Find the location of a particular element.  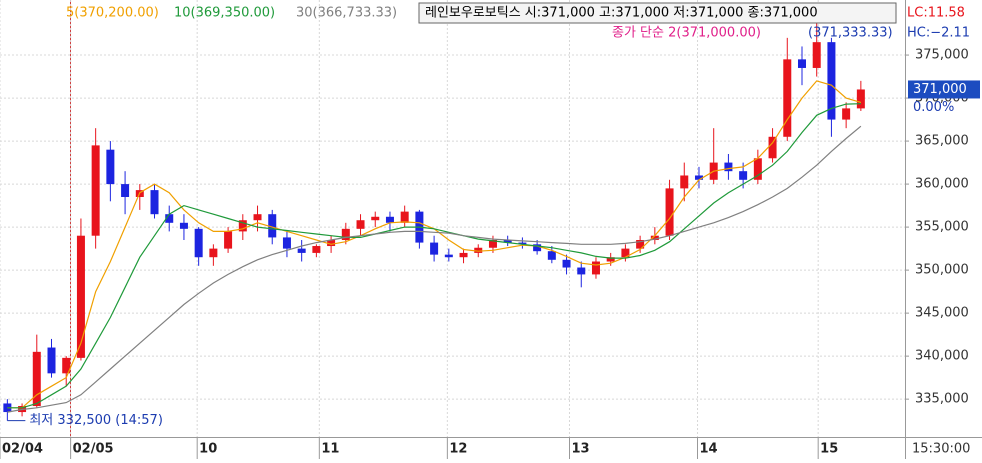

x-tick-label: 15 is located at coordinates (829, 449).